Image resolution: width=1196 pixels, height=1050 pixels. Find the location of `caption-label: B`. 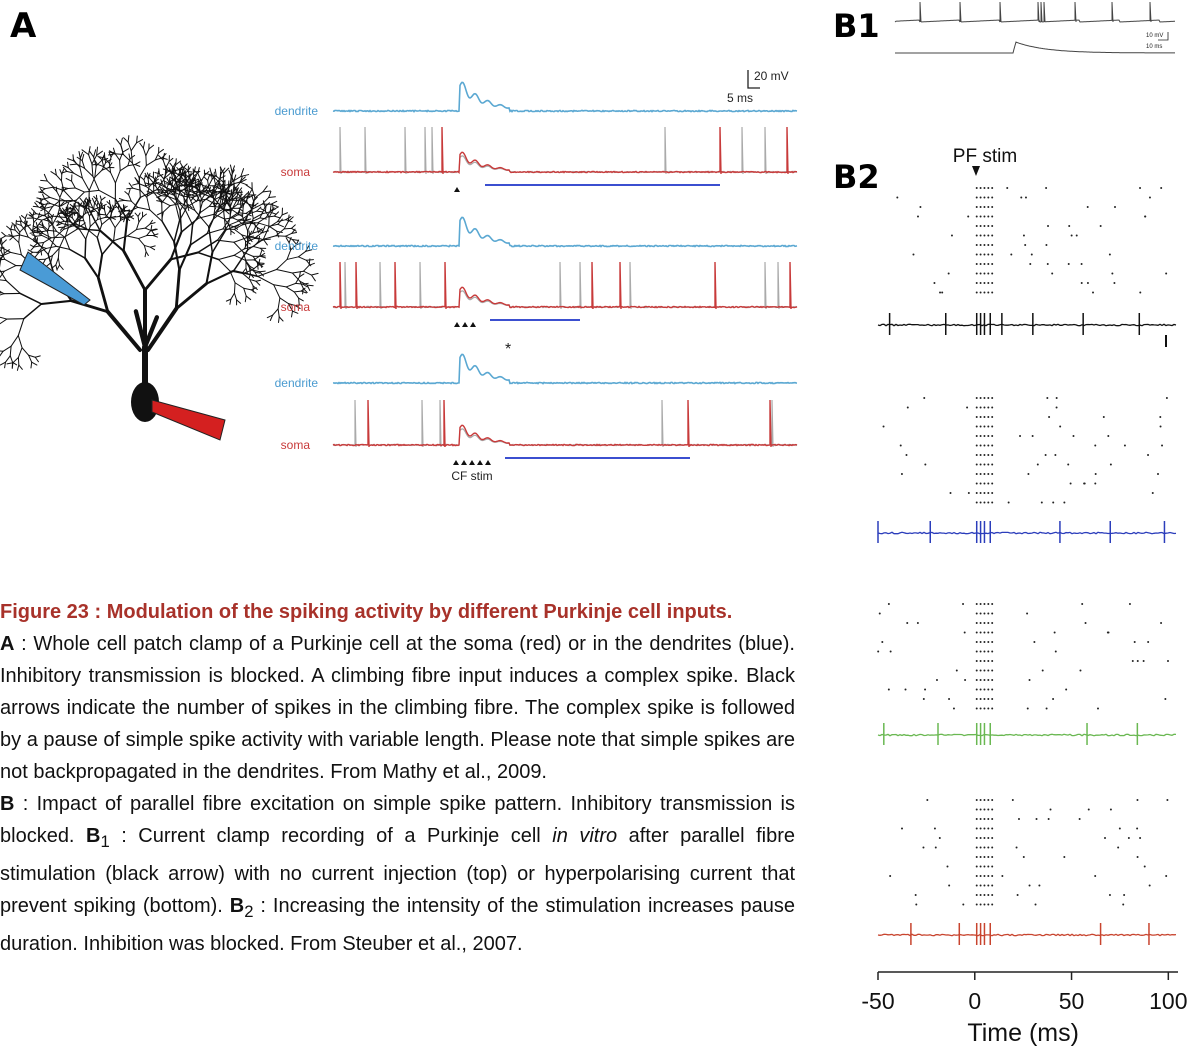

caption-label: B is located at coordinates (237, 906).